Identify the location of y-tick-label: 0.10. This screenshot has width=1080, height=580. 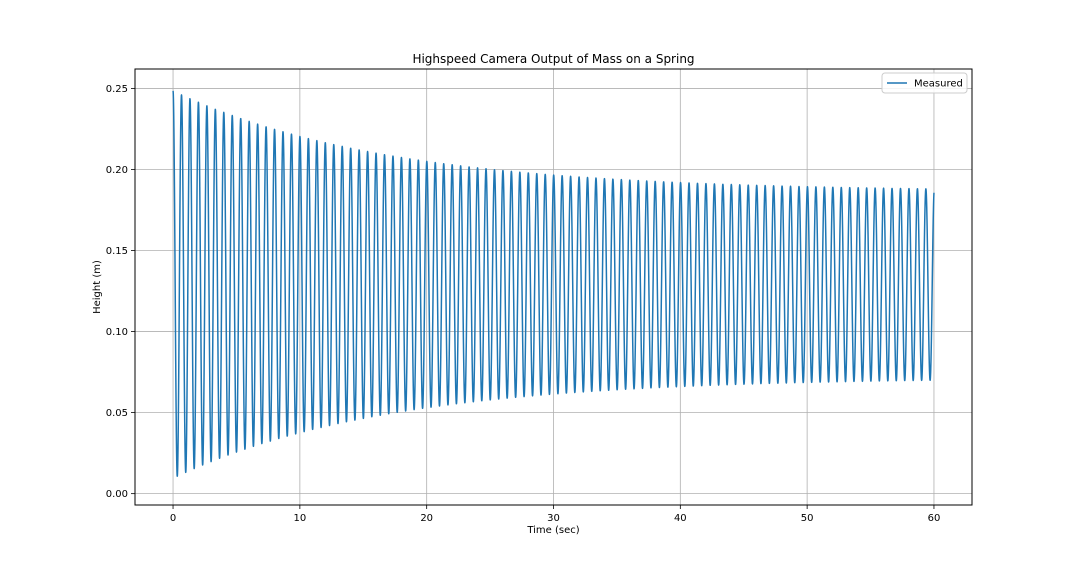
(117, 332).